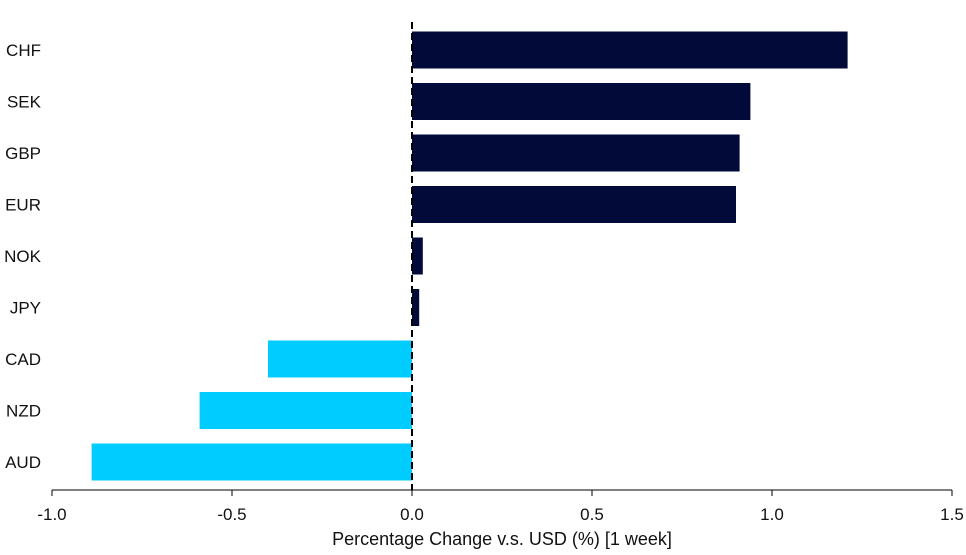 The height and width of the screenshot is (555, 966). What do you see at coordinates (251, 462) in the screenshot?
I see `bar-aud` at bounding box center [251, 462].